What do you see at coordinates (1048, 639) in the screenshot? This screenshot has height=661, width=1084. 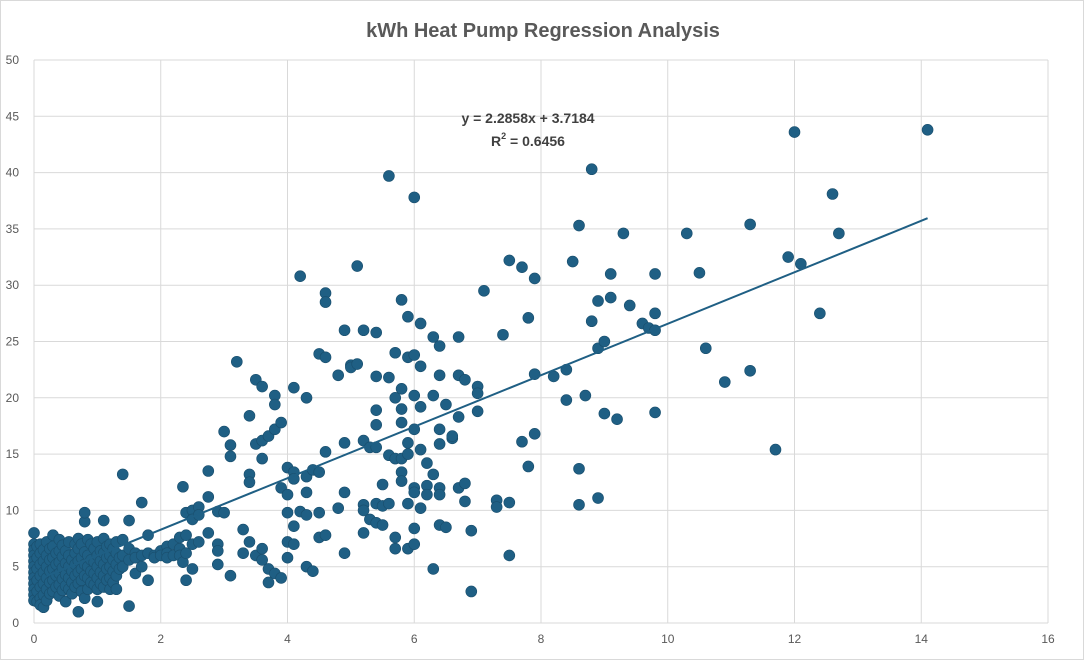 I see `x-tick-label: 16` at bounding box center [1048, 639].